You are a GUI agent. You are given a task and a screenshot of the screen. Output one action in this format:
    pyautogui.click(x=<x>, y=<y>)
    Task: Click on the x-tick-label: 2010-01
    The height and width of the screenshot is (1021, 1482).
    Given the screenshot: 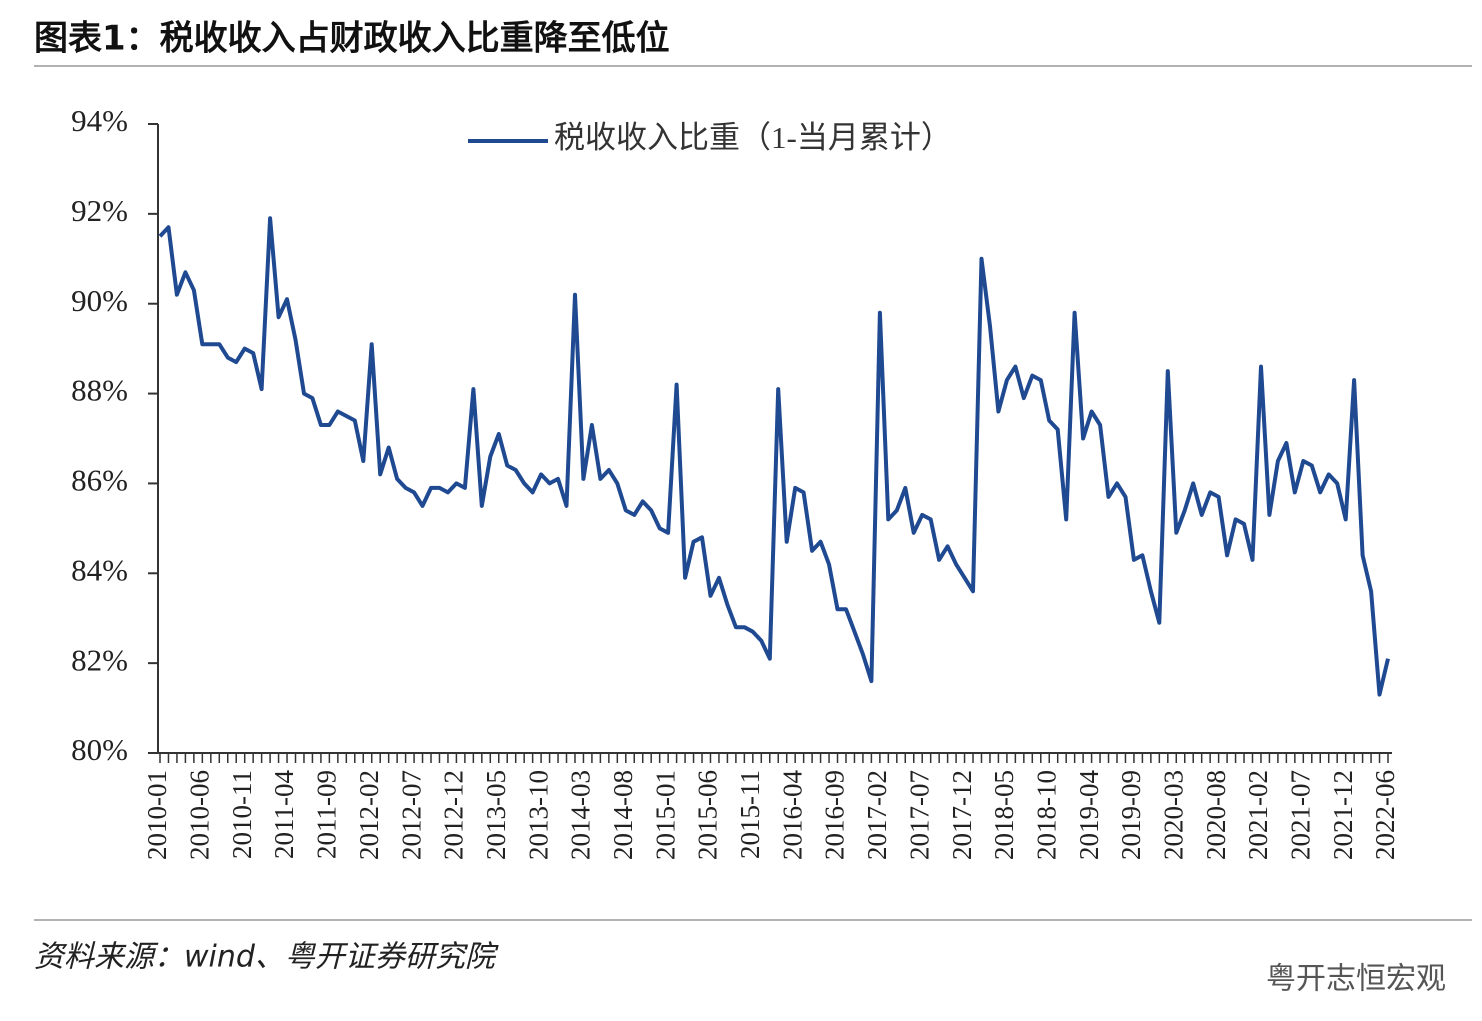 What is the action you would take?
    pyautogui.click(x=157, y=815)
    